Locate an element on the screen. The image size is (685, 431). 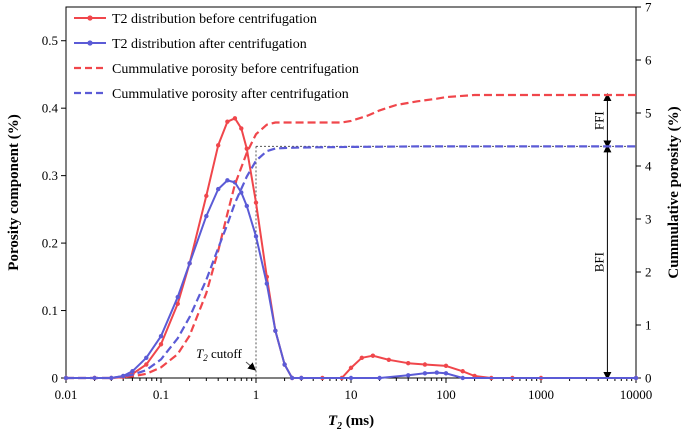
y-right-tick-label: 7 is located at coordinates (648, 7).